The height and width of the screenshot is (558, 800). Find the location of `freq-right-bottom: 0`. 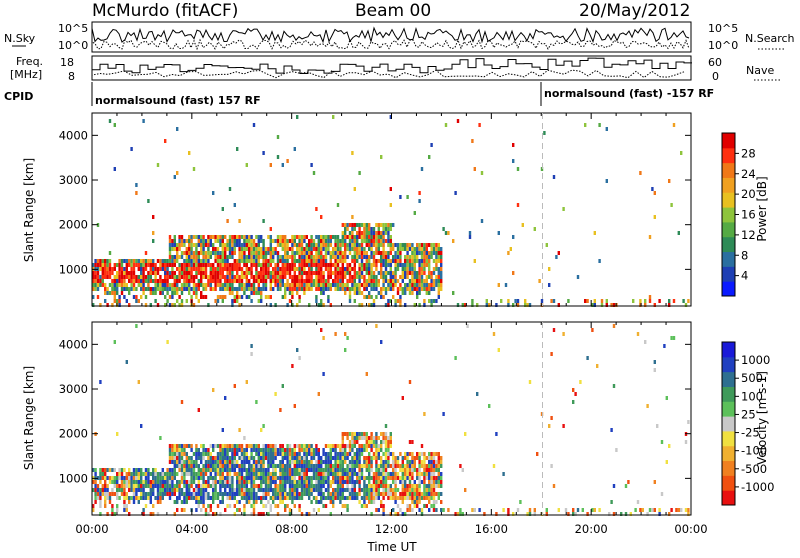

freq-right-bottom: 0 is located at coordinates (715, 76).